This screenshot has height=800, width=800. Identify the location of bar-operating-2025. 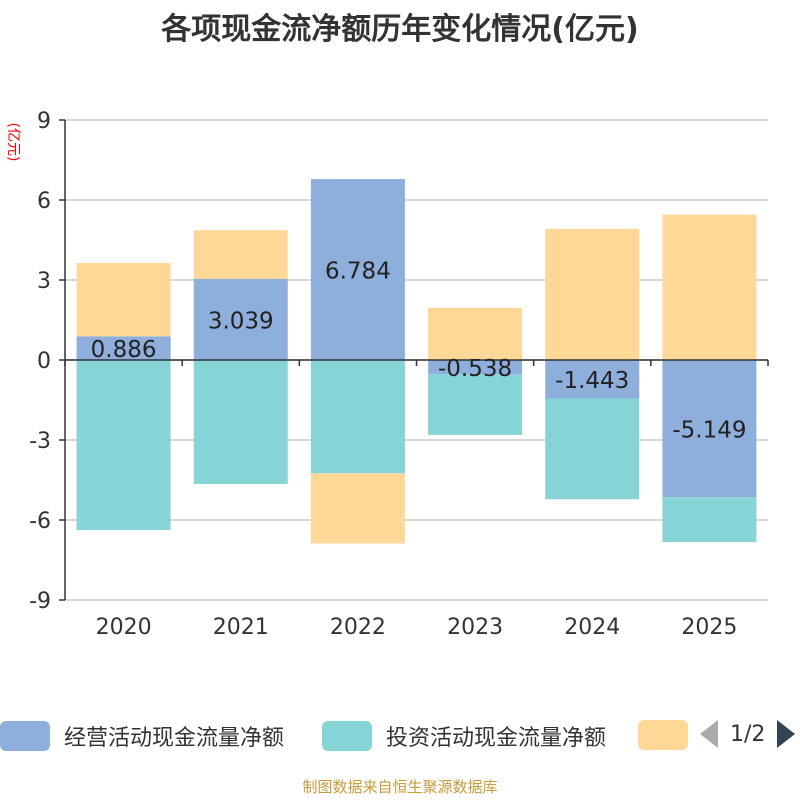
(709, 429).